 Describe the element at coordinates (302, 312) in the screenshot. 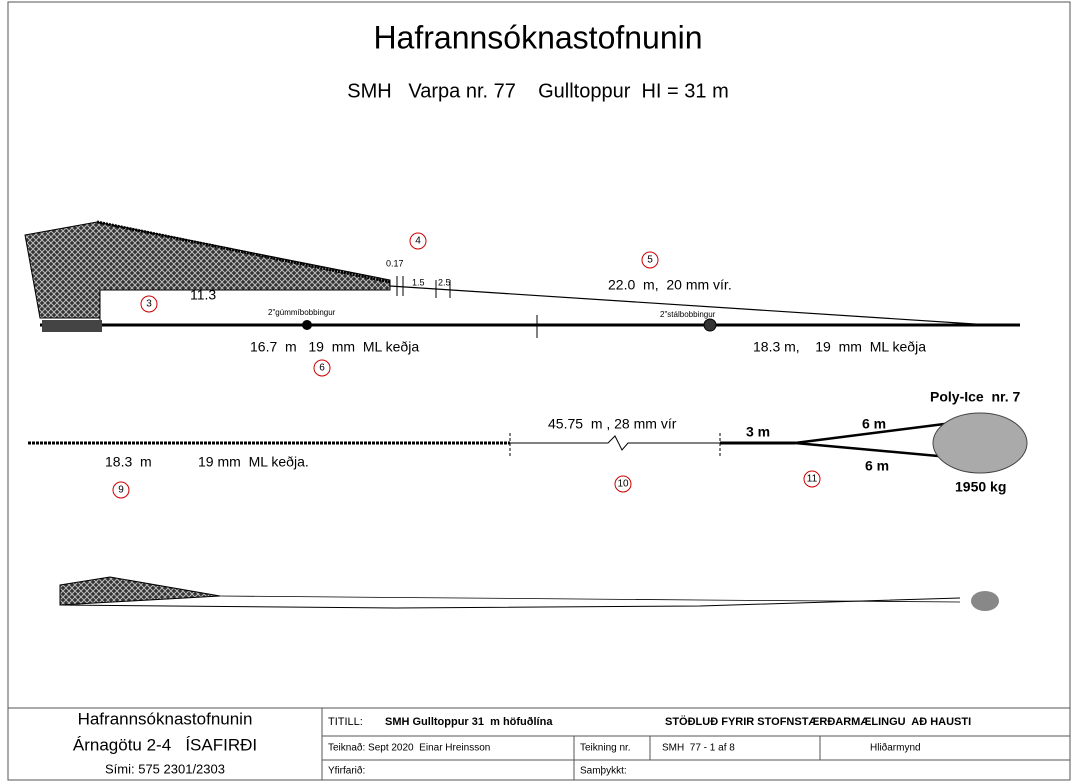

I see `label: 2"gúmmíbobbingur` at that location.